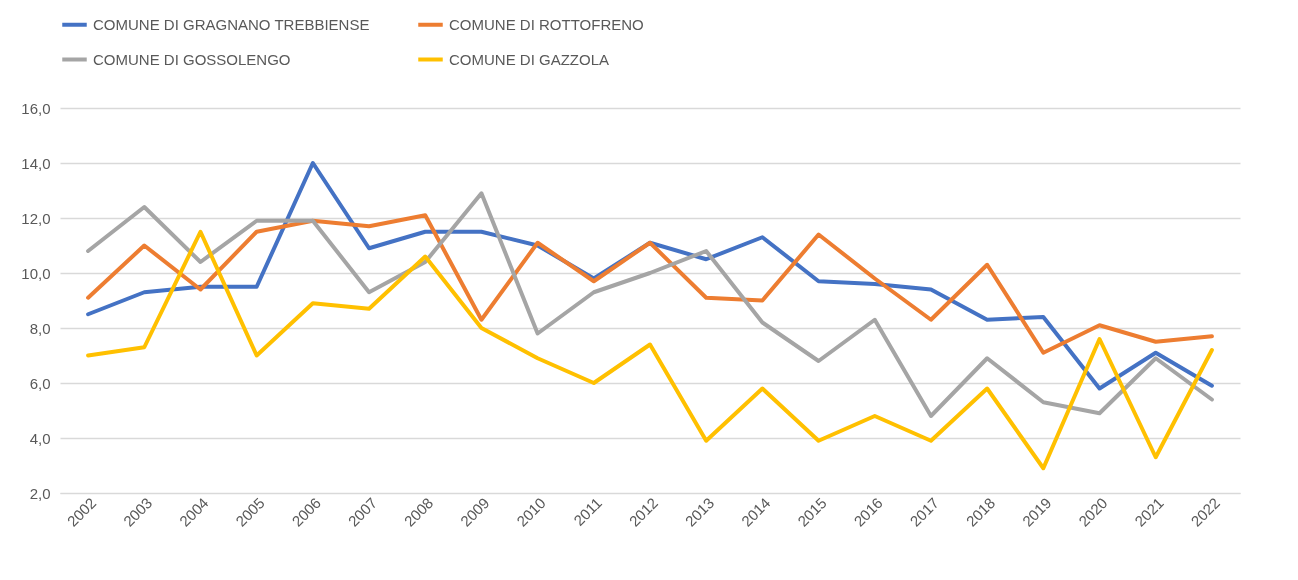 The width and height of the screenshot is (1298, 580). I want to click on y-tick-label: 16,0, so click(36, 108).